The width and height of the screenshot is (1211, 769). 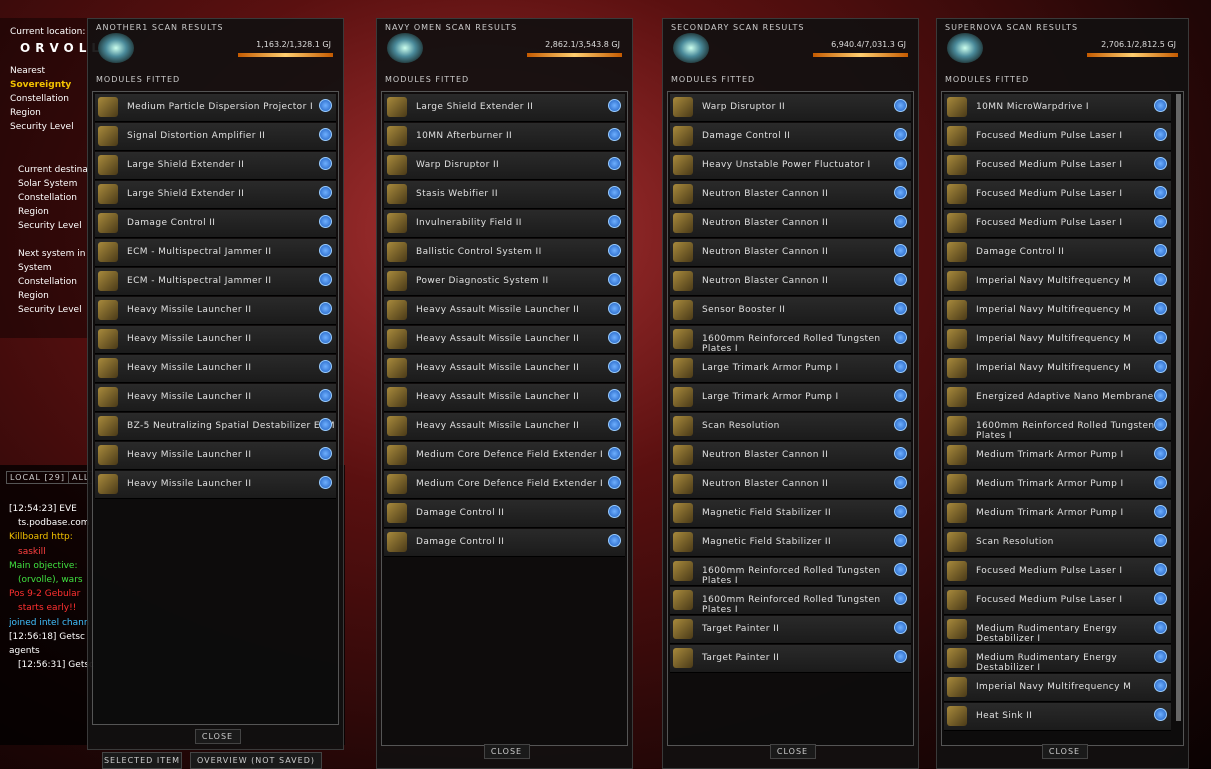 I want to click on module-row: ECM - Multispectral Jammer II, so click(x=215, y=253).